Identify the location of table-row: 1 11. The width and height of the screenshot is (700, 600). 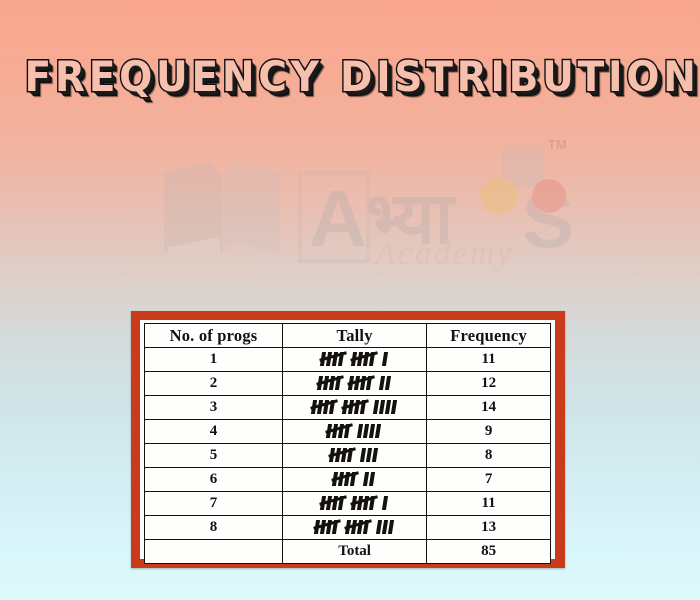
(347, 359).